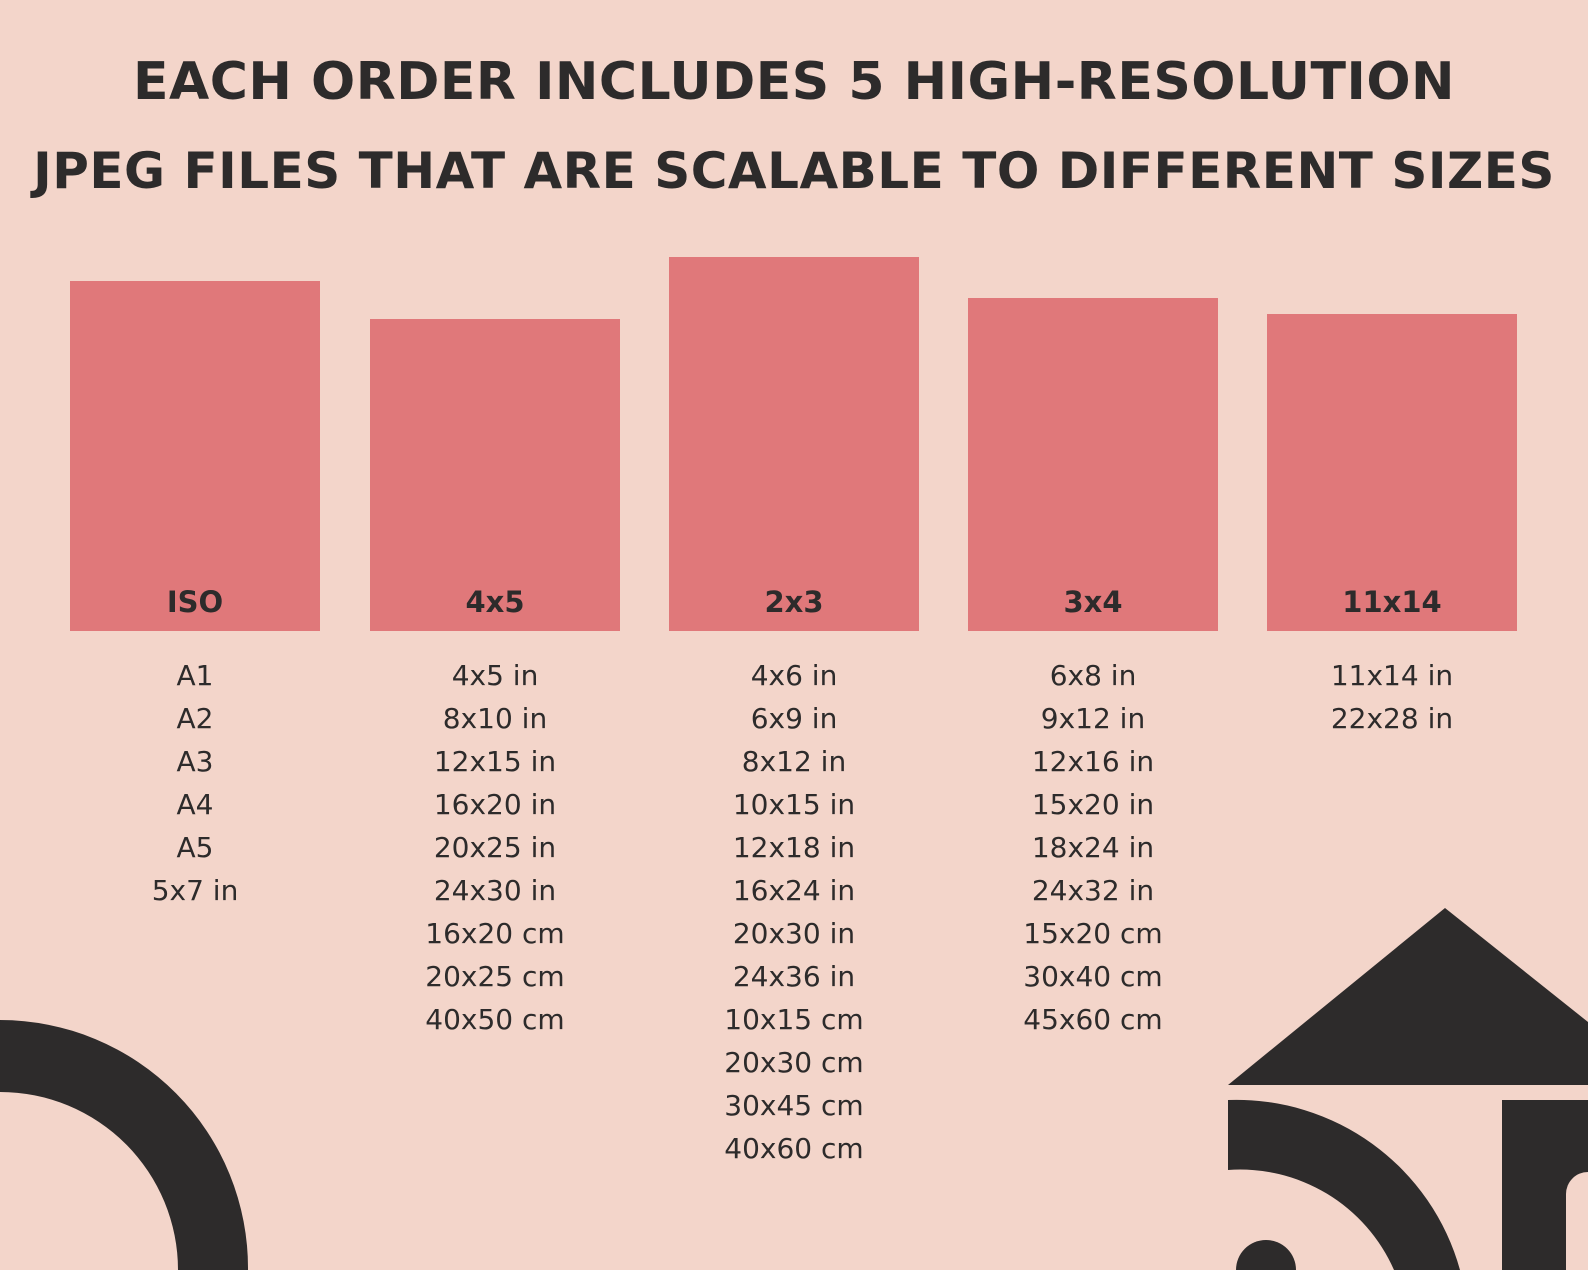  I want to click on format-label-iso: ISO, so click(195, 602).